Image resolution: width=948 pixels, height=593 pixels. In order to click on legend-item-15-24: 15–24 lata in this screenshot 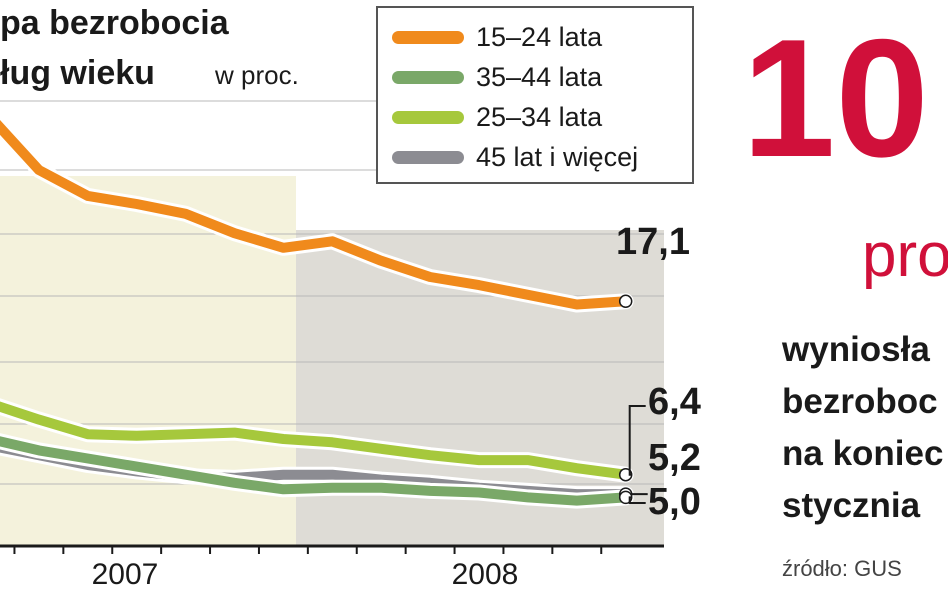, I will do `click(497, 37)`.